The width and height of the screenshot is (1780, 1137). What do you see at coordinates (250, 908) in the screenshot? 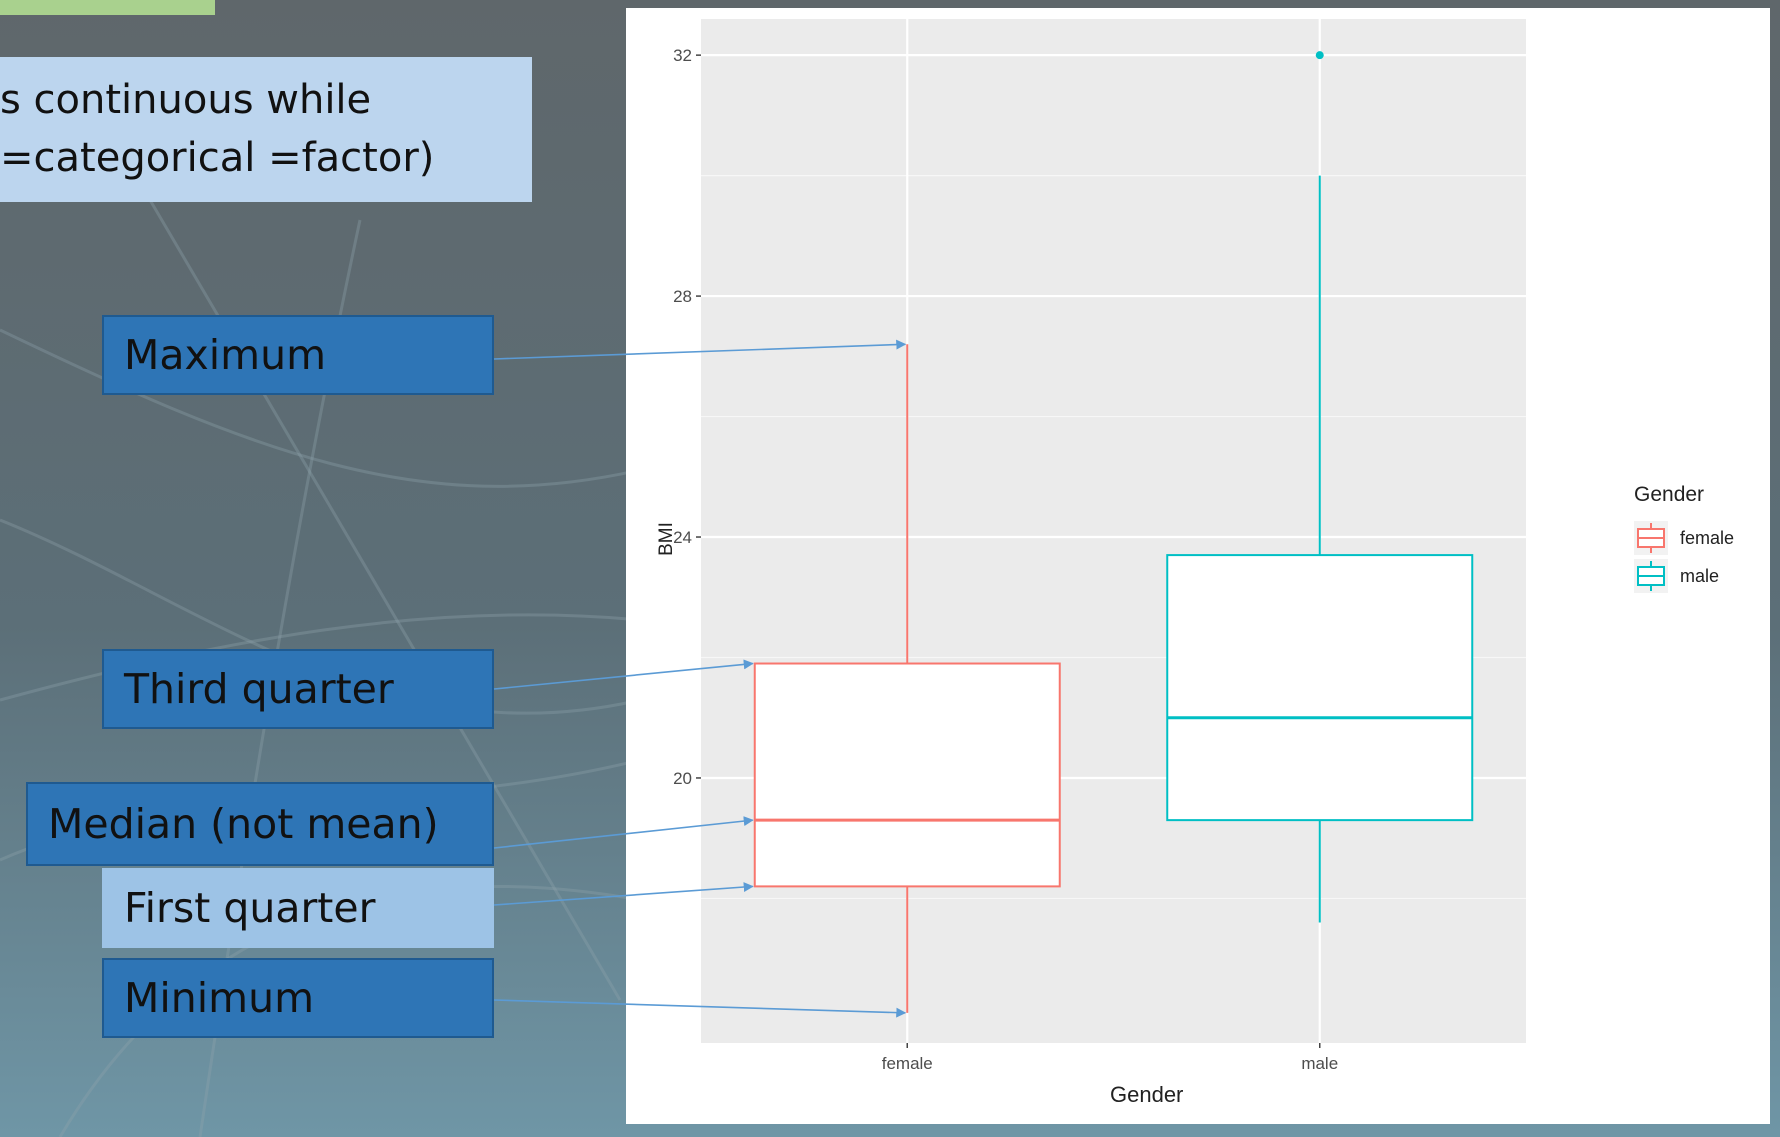
I see `callout-first-quarter-label: First quarter` at bounding box center [250, 908].